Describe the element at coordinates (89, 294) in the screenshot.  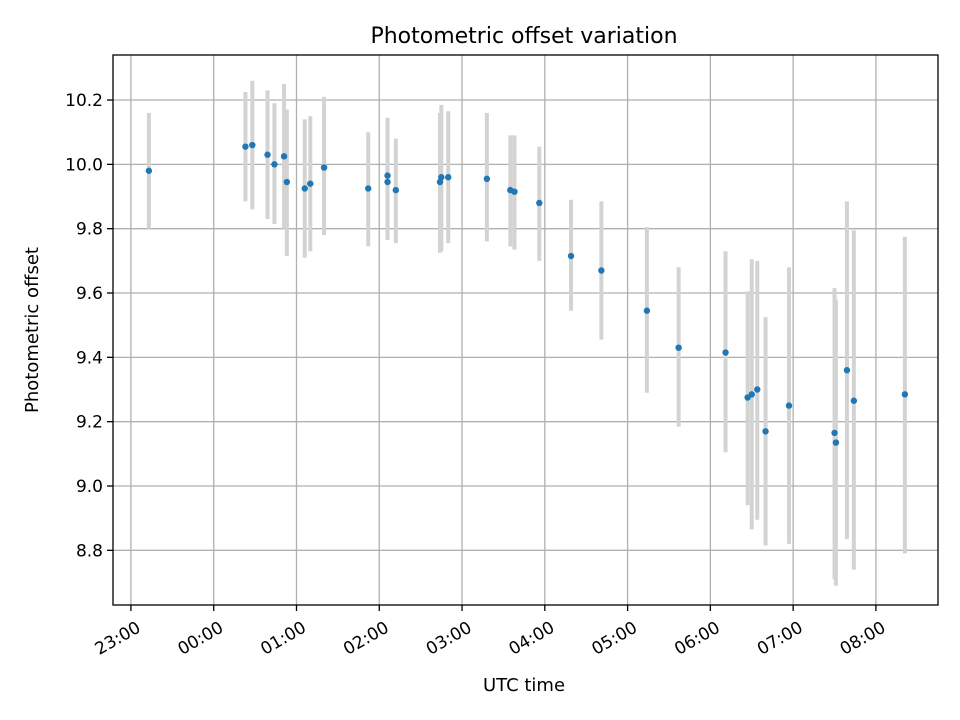
I see `y-tick-label: 9.6` at that location.